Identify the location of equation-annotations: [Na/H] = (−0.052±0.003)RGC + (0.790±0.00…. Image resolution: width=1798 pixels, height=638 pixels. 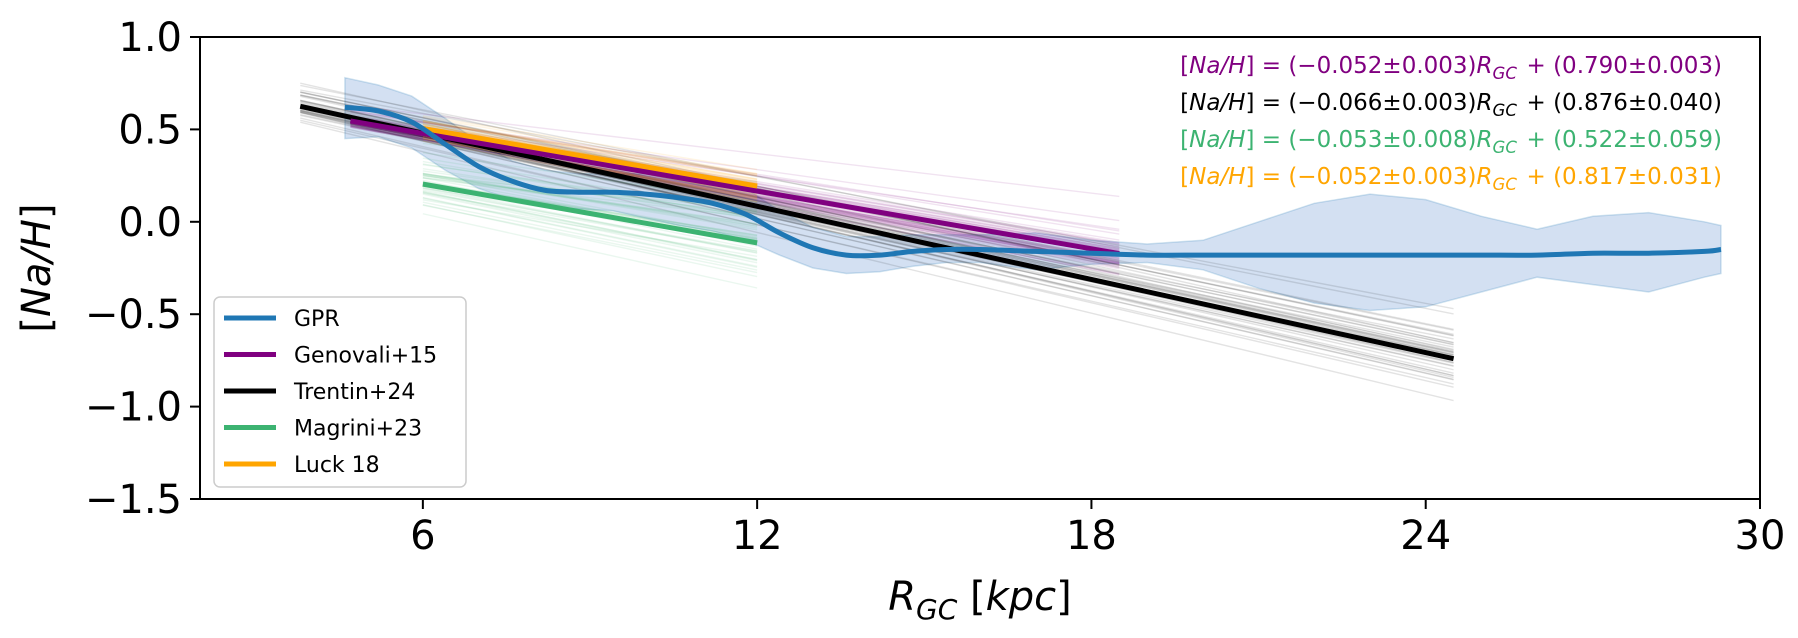
(1451, 123).